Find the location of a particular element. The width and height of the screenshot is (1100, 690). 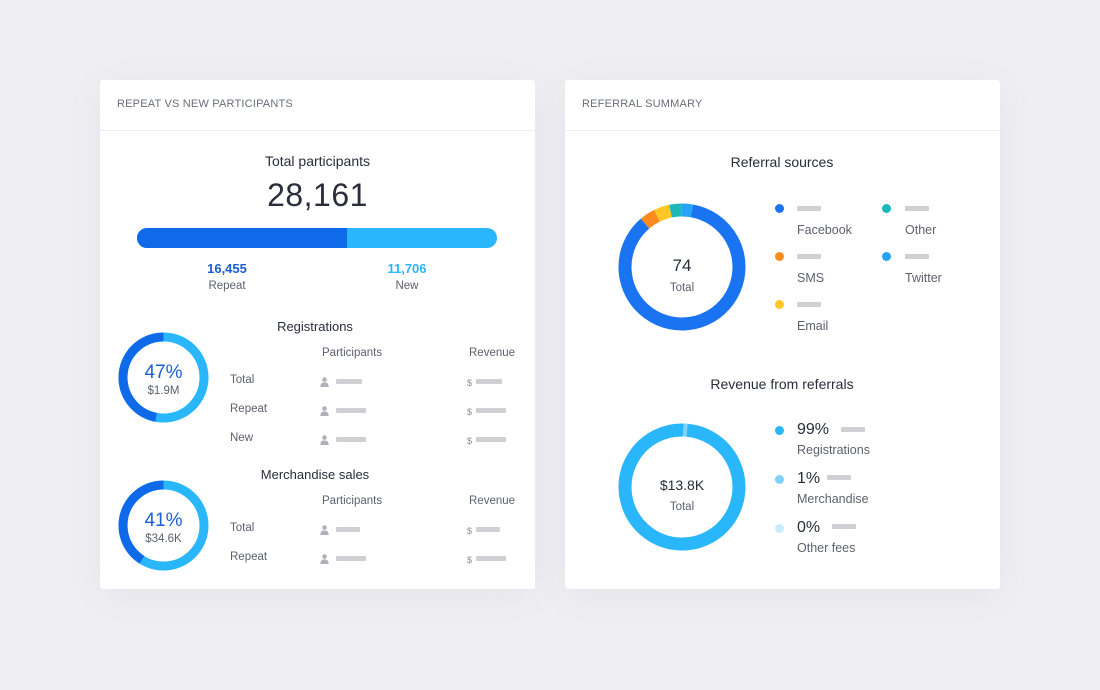

revenue-referrals-donut is located at coordinates (682, 487).